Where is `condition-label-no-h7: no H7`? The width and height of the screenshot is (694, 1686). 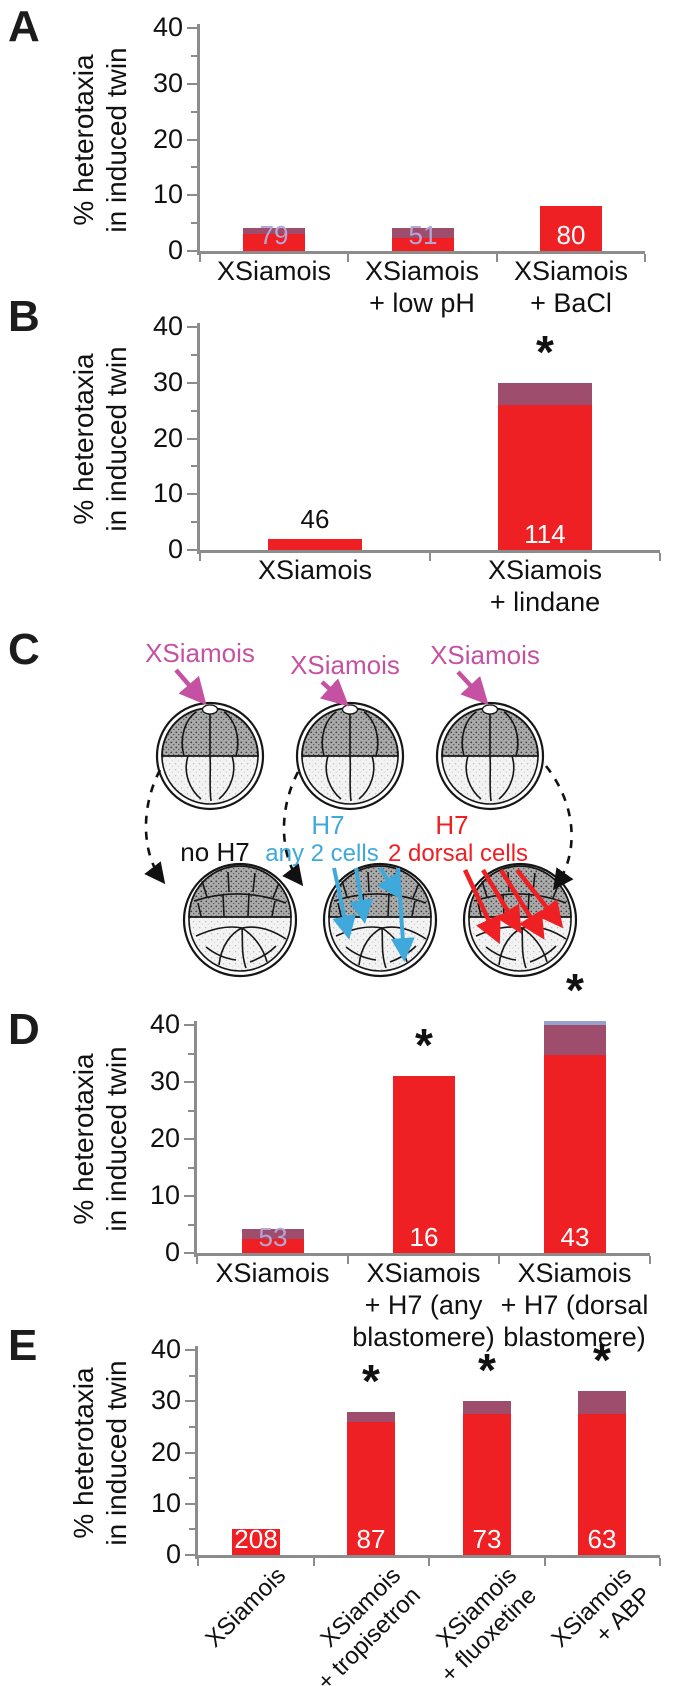 condition-label-no-h7: no H7 is located at coordinates (214, 852).